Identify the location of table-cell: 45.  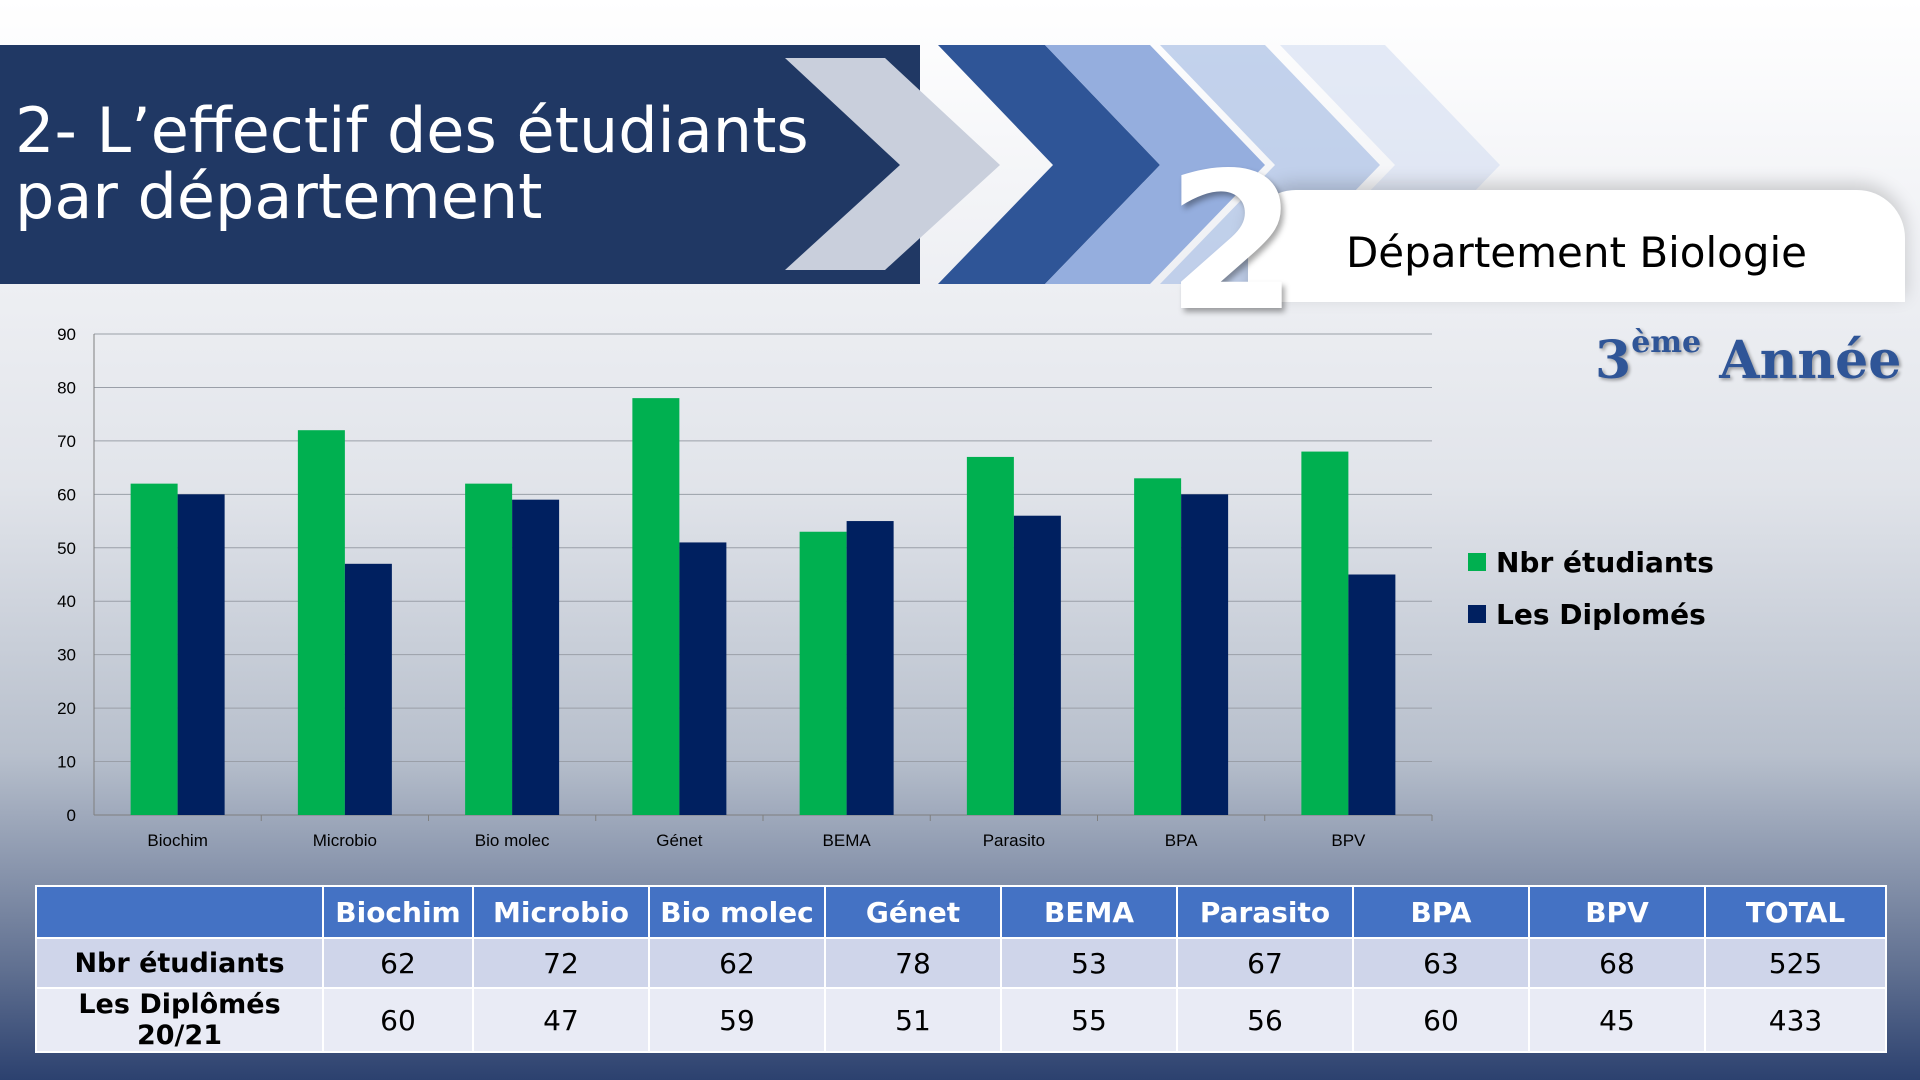
(1617, 1020).